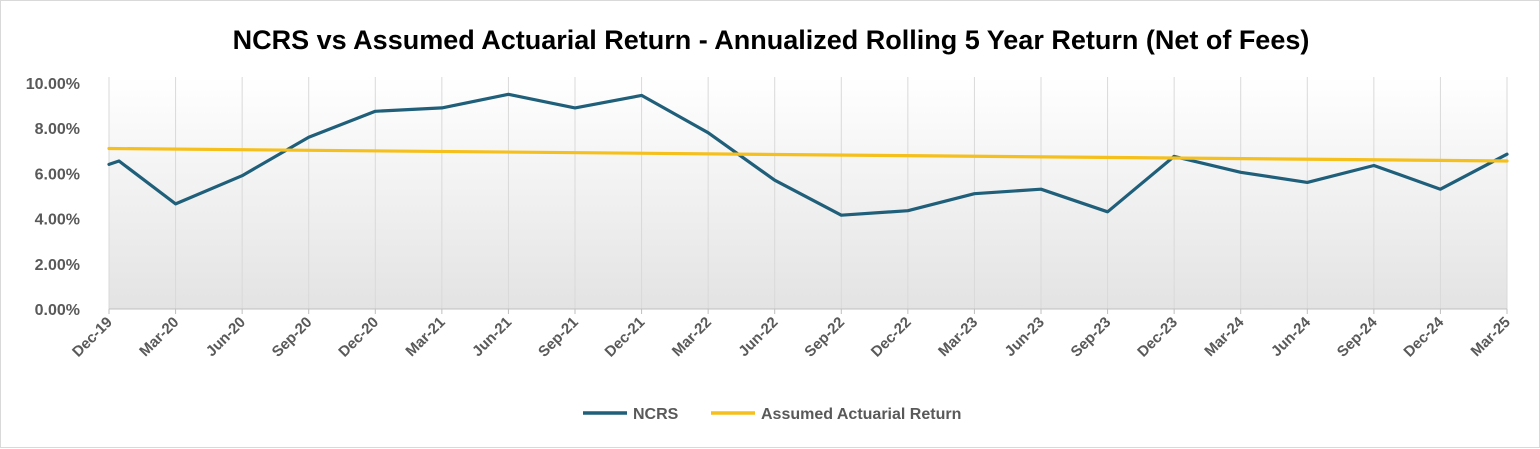 This screenshot has width=1540, height=449. I want to click on x-tick-label: Sep-20, so click(292, 337).